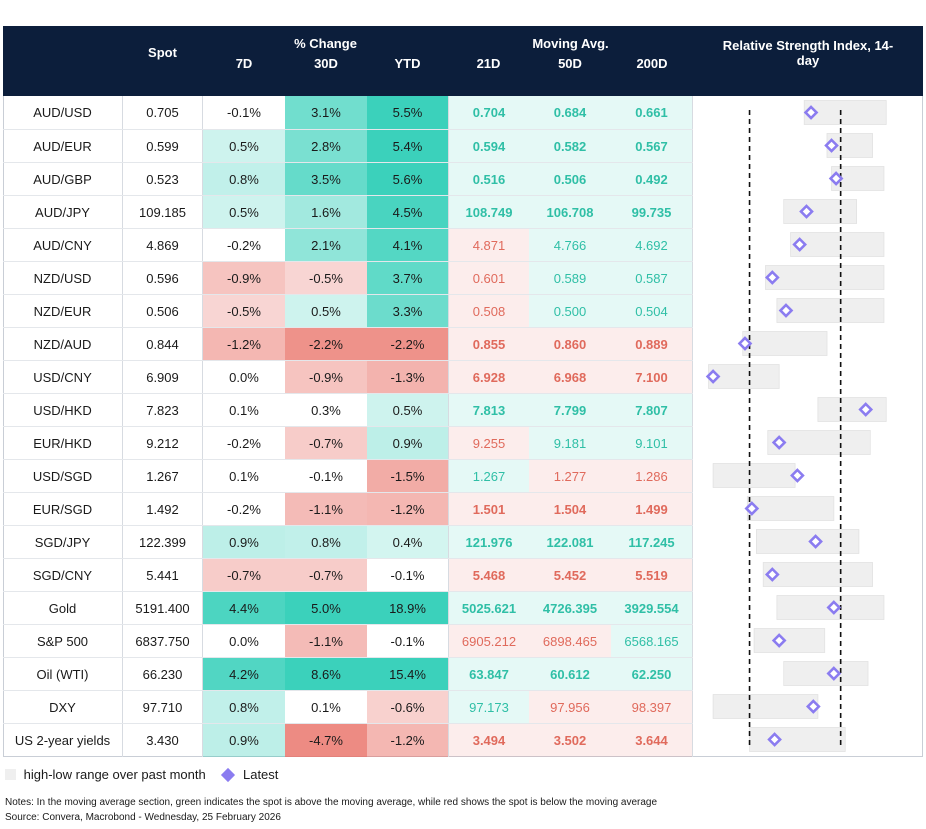  Describe the element at coordinates (570, 377) in the screenshot. I see `row-ma-50d: 6.968` at that location.